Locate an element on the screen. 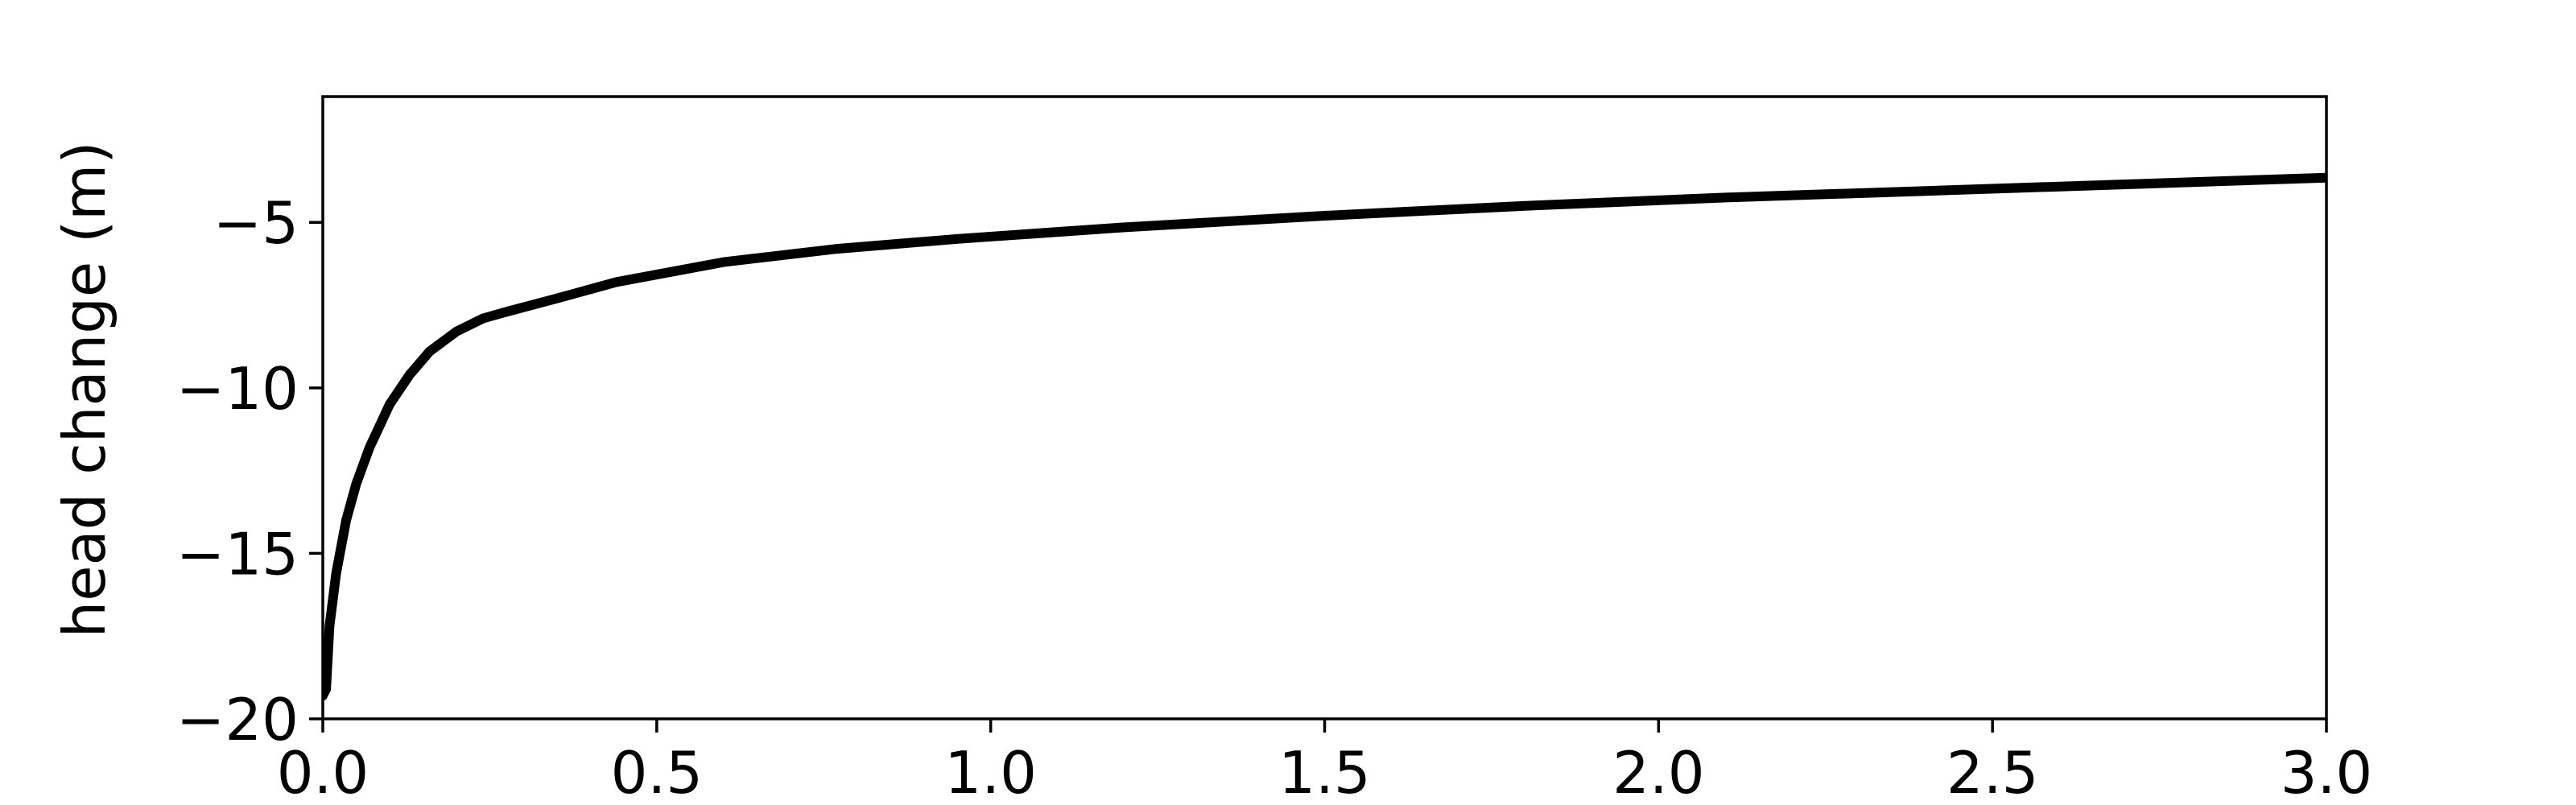 The image size is (2576, 805). x-tick-label: 1.0 is located at coordinates (990, 772).